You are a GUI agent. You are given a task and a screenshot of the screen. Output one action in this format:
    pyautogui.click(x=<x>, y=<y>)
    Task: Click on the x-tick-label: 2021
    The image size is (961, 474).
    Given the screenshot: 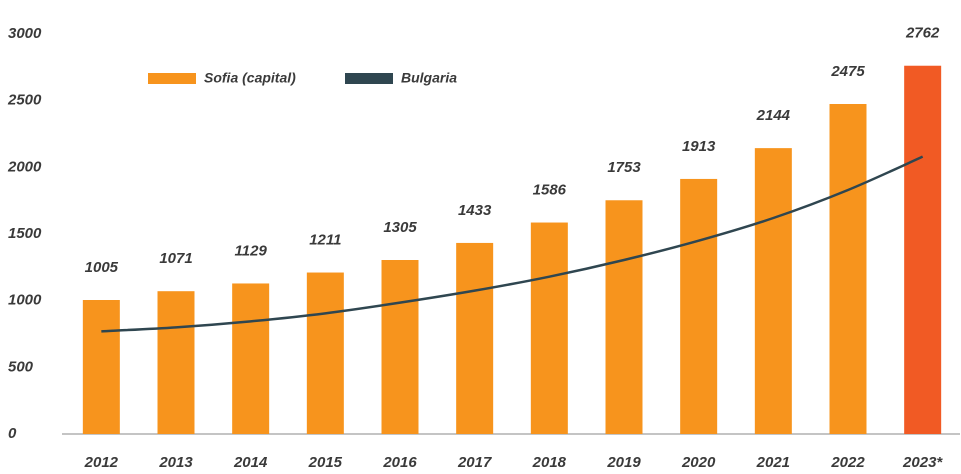 What is the action you would take?
    pyautogui.click(x=773, y=462)
    